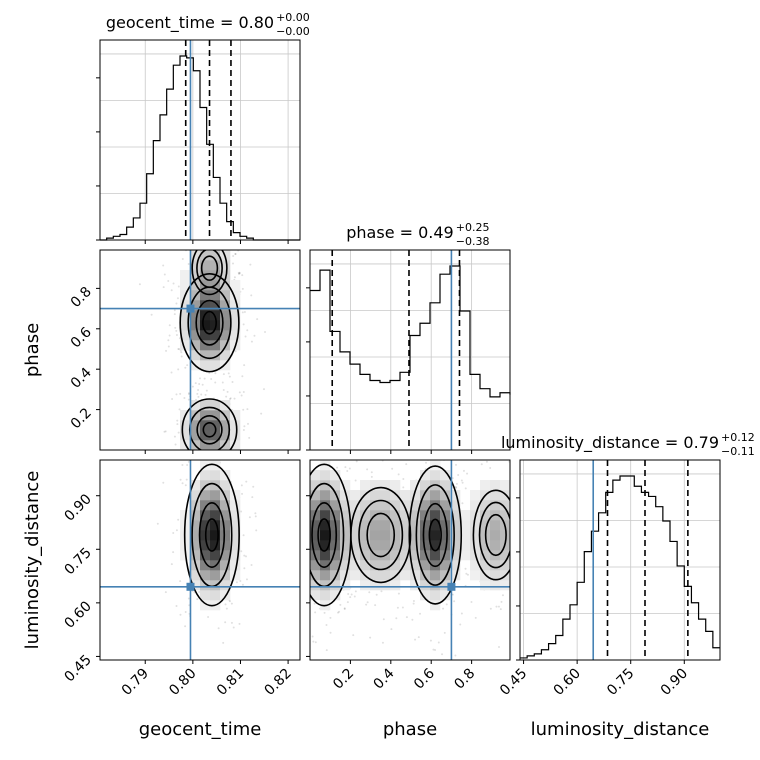  I want to click on x-tick-label-luminosity-distance: 0.45, so click(513, 682).